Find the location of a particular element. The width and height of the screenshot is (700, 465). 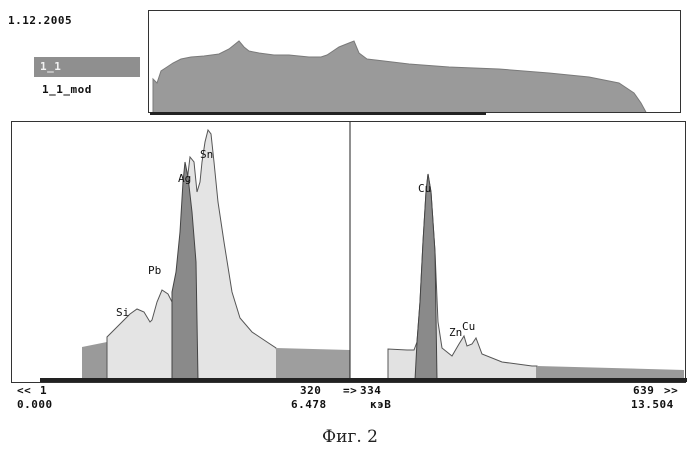

axis-right-channel: 639 is located at coordinates (643, 390).